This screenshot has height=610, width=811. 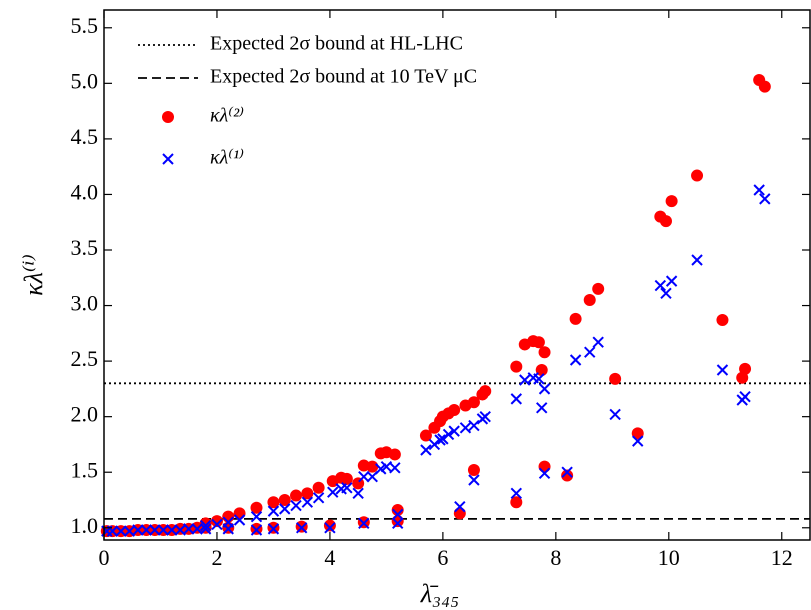 What do you see at coordinates (669, 557) in the screenshot?
I see `x-tick-label: 10` at bounding box center [669, 557].